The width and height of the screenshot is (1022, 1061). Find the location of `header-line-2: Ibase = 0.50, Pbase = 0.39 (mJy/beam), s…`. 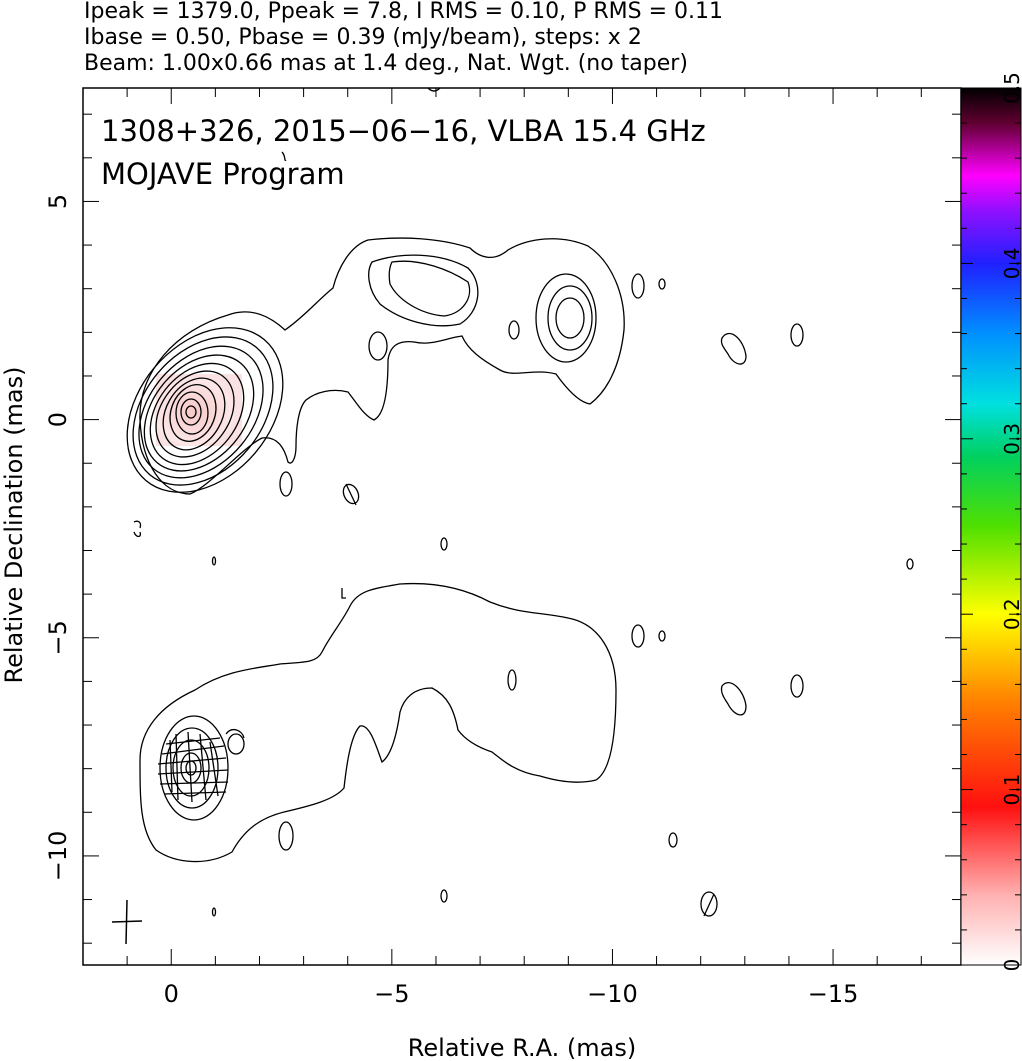

header-line-2: Ibase = 0.50, Pbase = 0.39 (mJy/beam), s… is located at coordinates (363, 37).